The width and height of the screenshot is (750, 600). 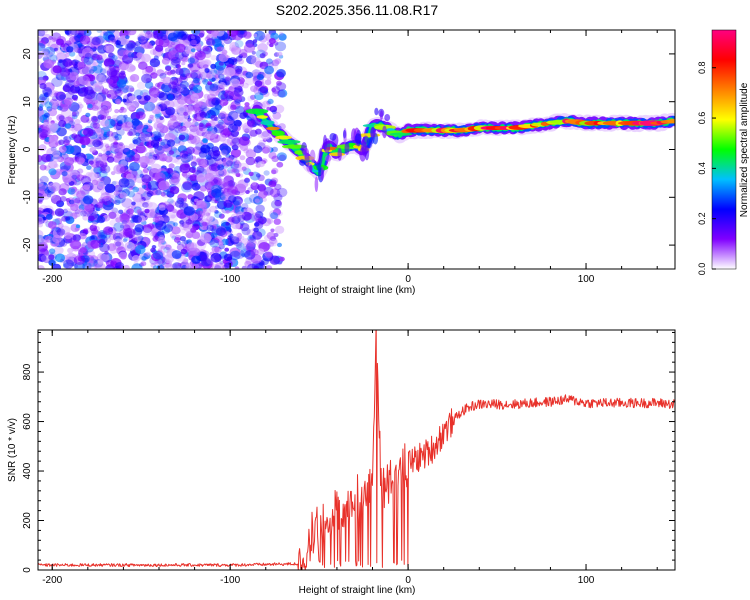 I want to click on colorbar-gradient, so click(x=724, y=149).